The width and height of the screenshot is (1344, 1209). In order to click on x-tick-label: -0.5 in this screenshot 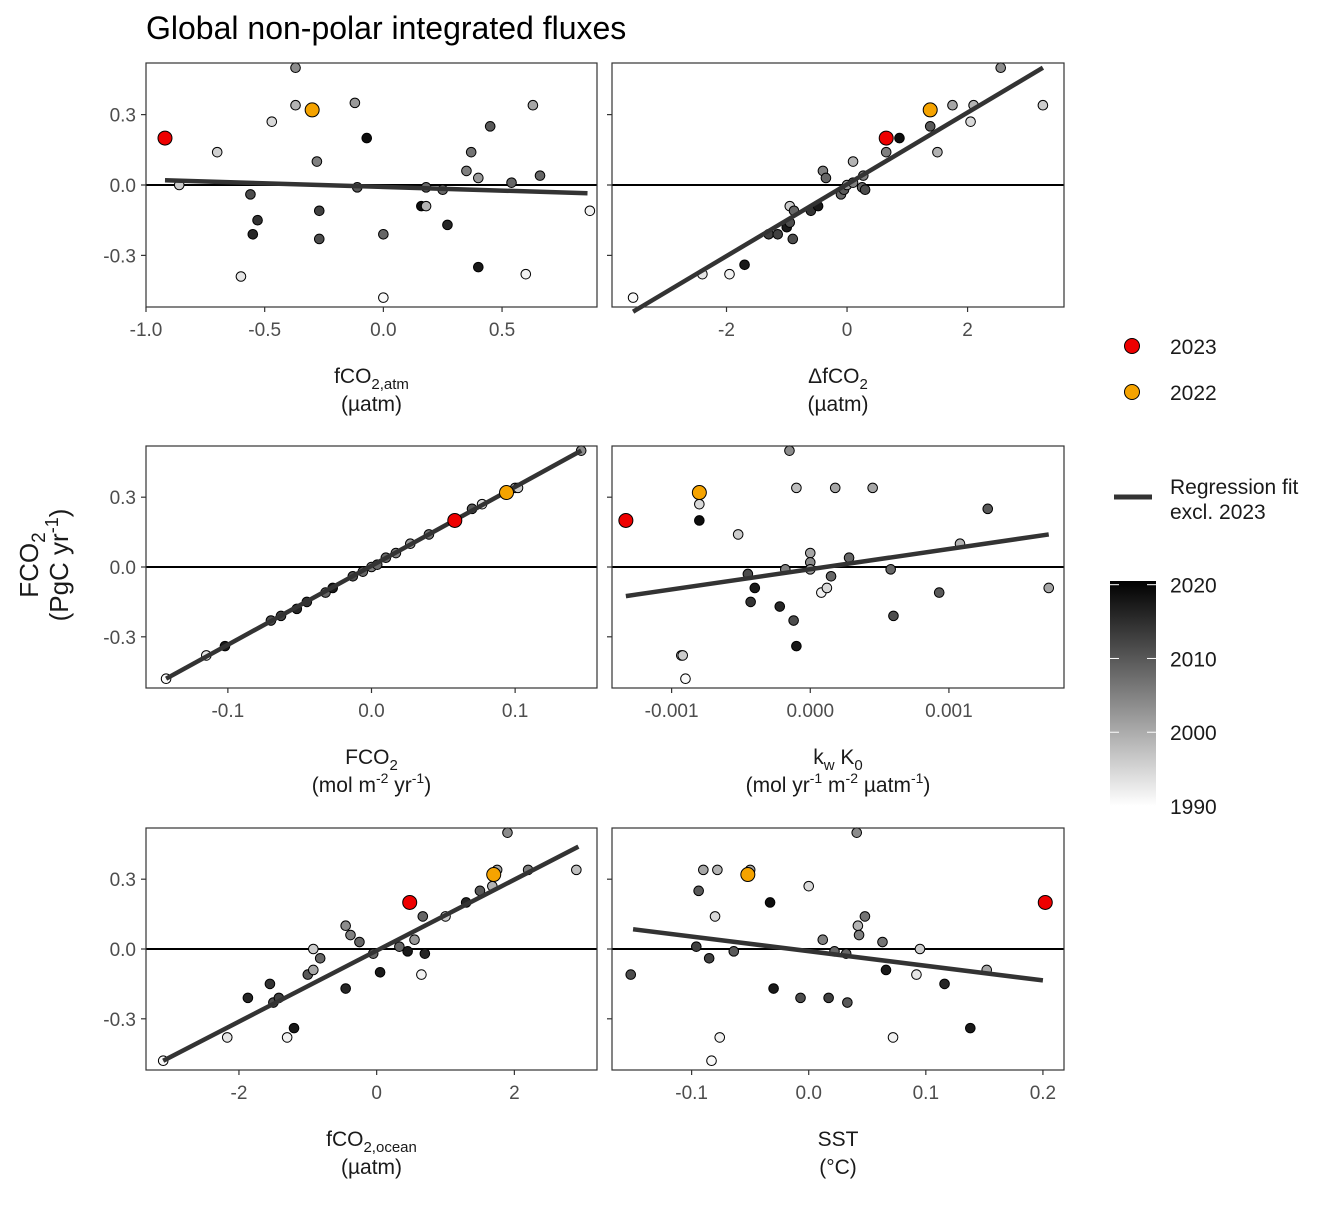, I will do `click(264, 330)`.